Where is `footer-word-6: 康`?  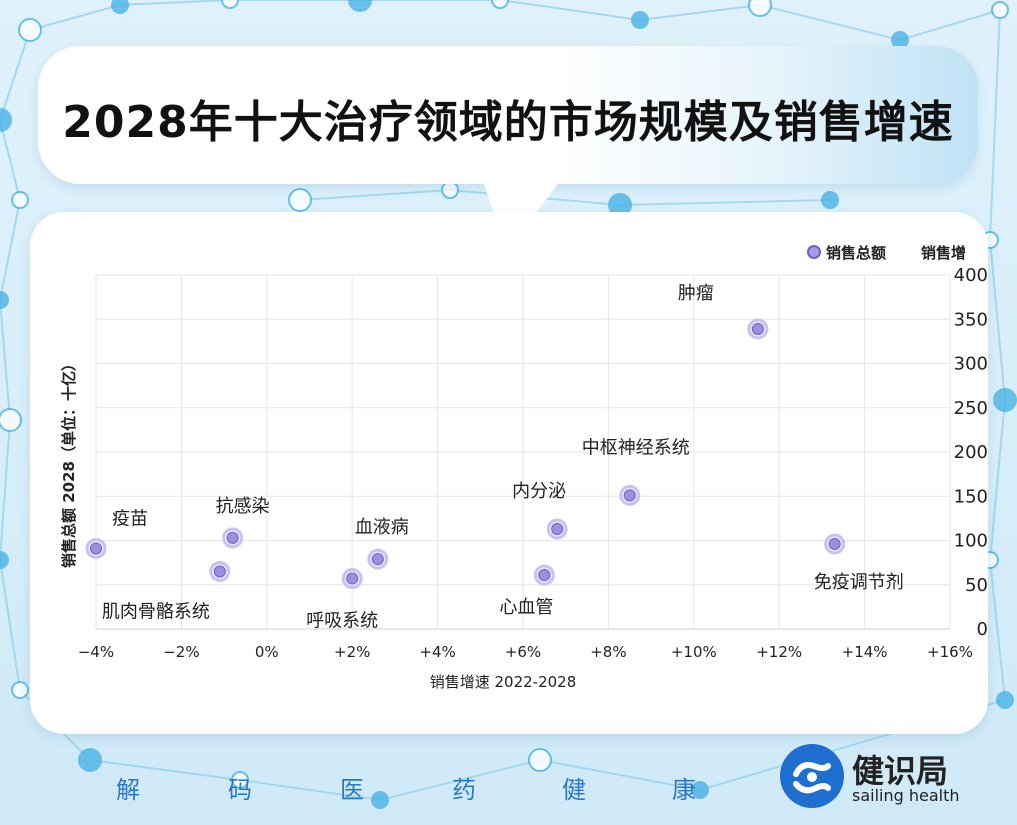 footer-word-6: 康 is located at coordinates (684, 790).